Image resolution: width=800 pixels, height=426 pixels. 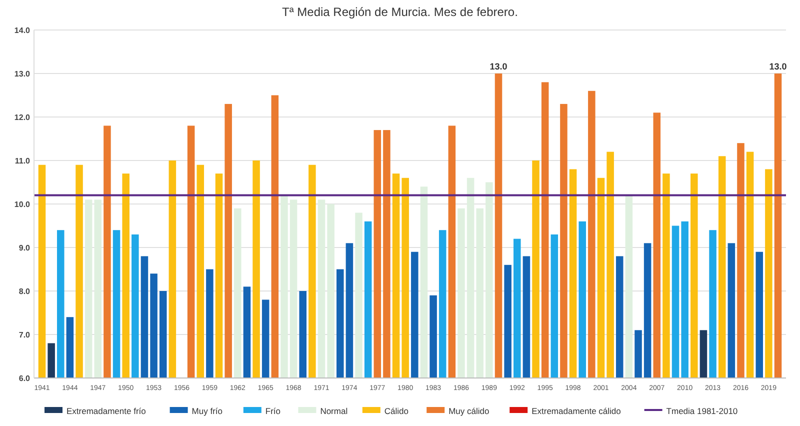 What do you see at coordinates (400, 12) in the screenshot?
I see `chart-title: Tª Media Región de Murcia. Mes de febrero.` at bounding box center [400, 12].